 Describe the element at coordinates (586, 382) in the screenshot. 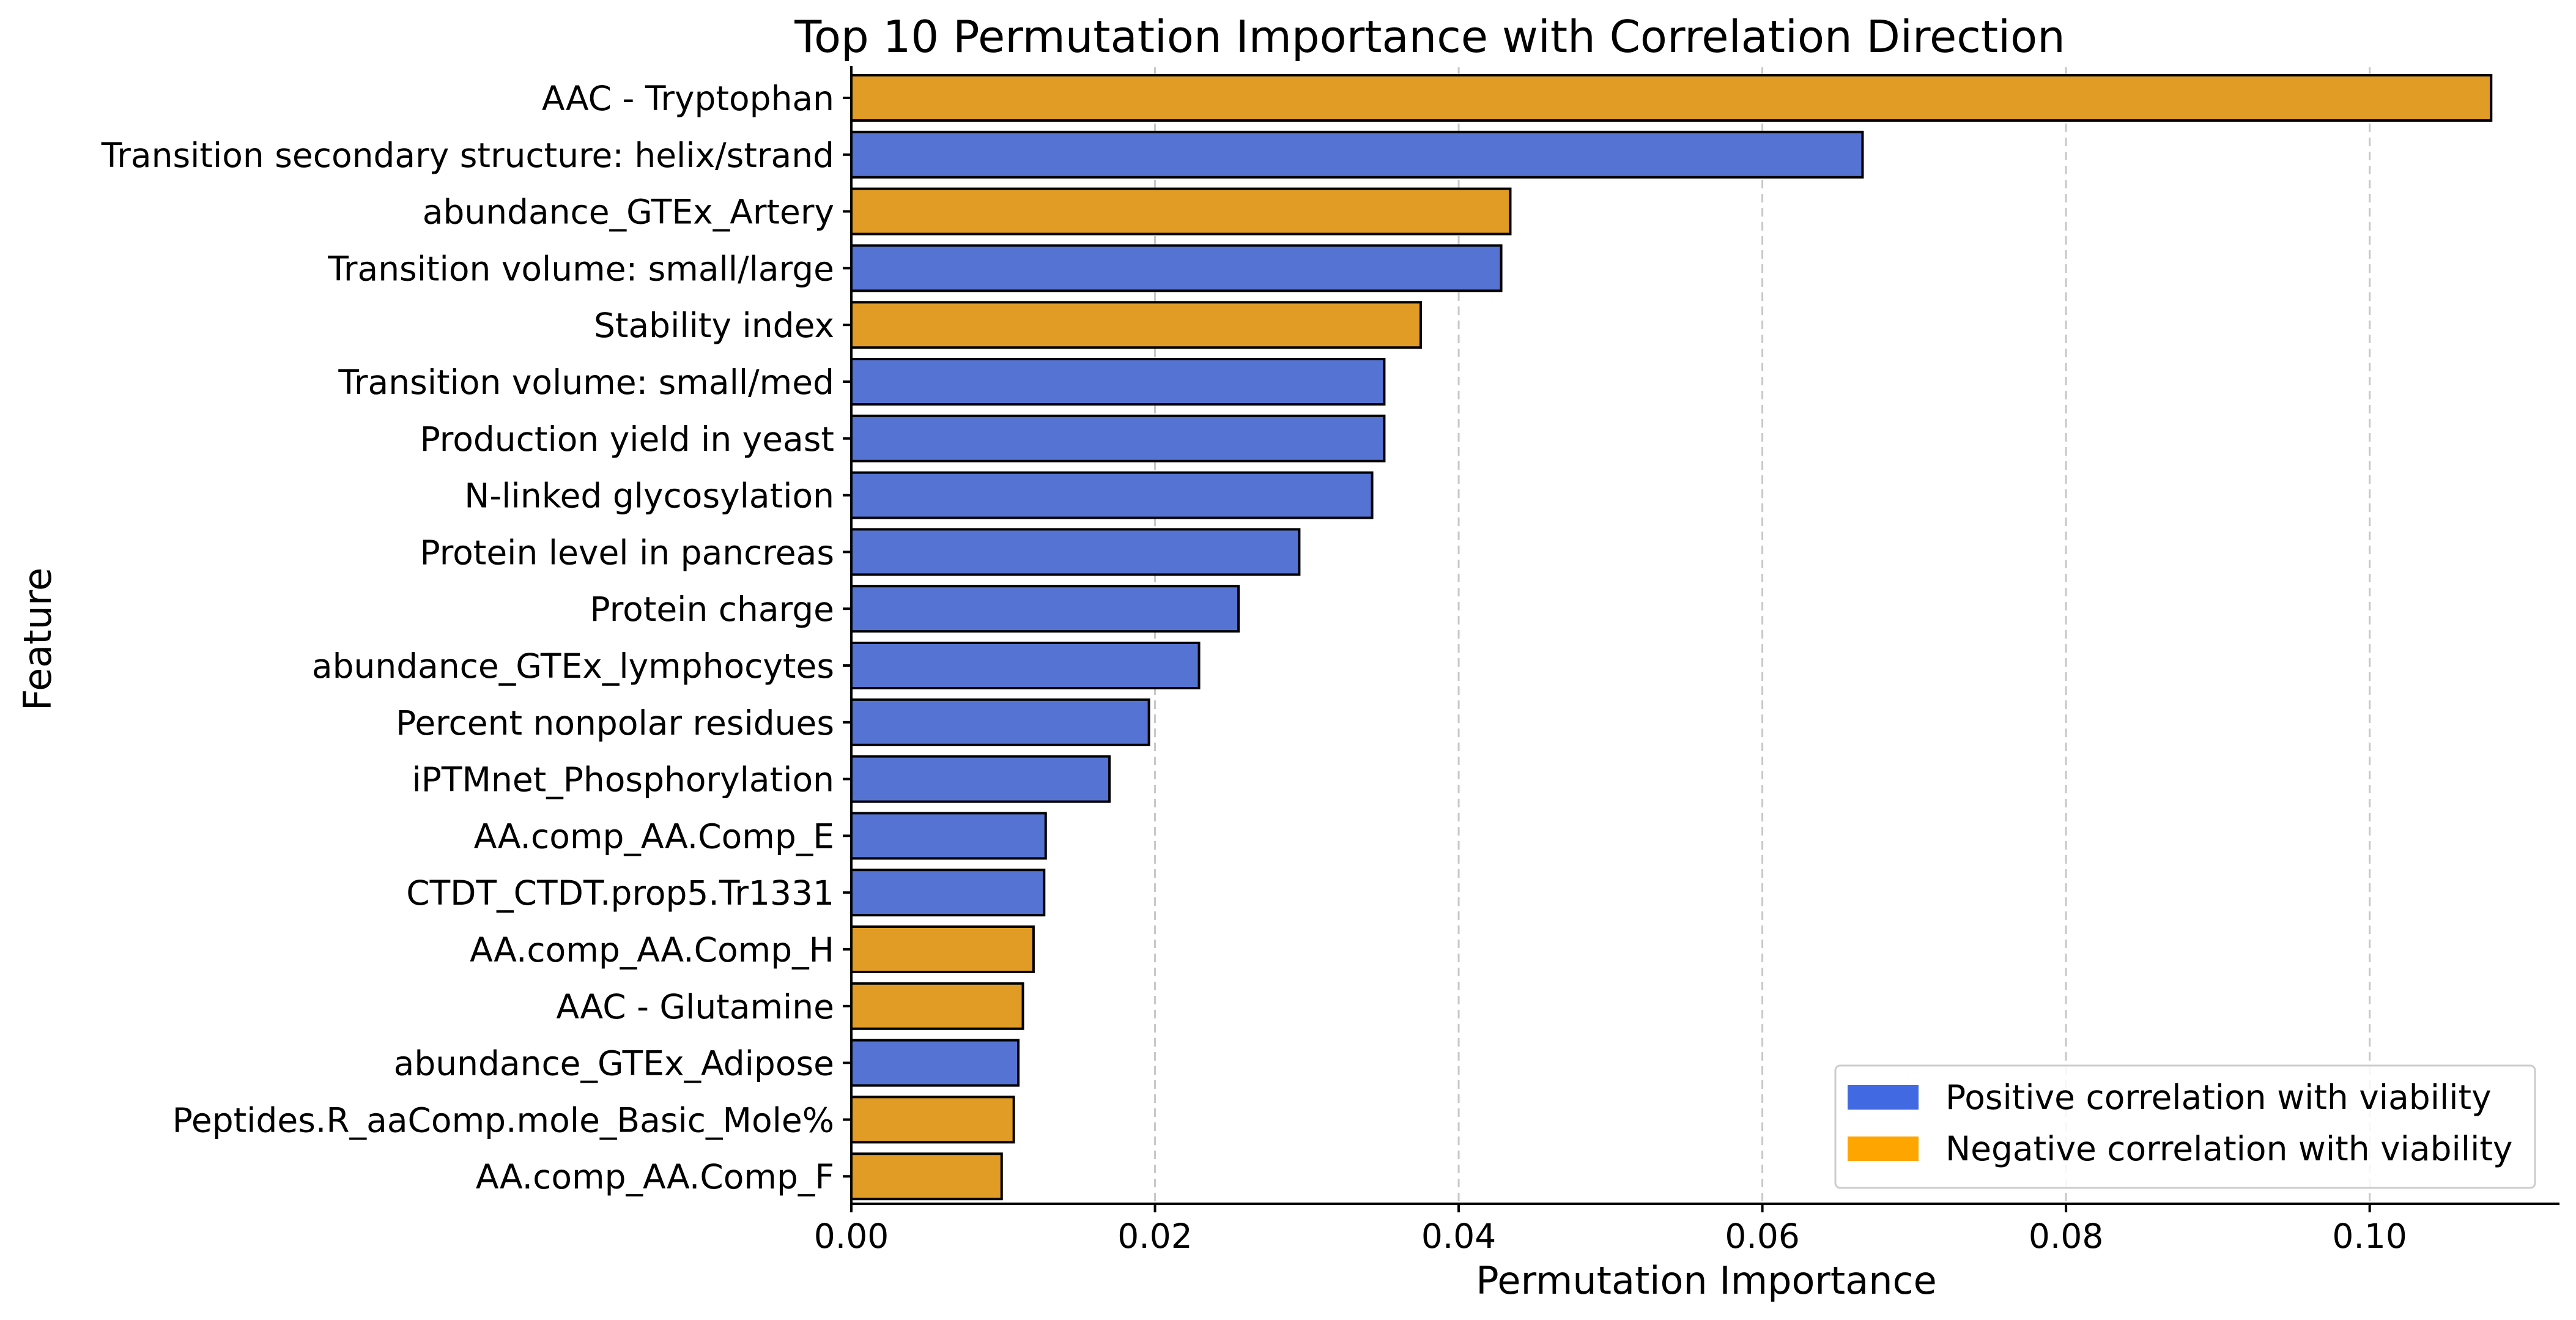

I see `y-tick-label-5: Transition volume: small/med` at that location.